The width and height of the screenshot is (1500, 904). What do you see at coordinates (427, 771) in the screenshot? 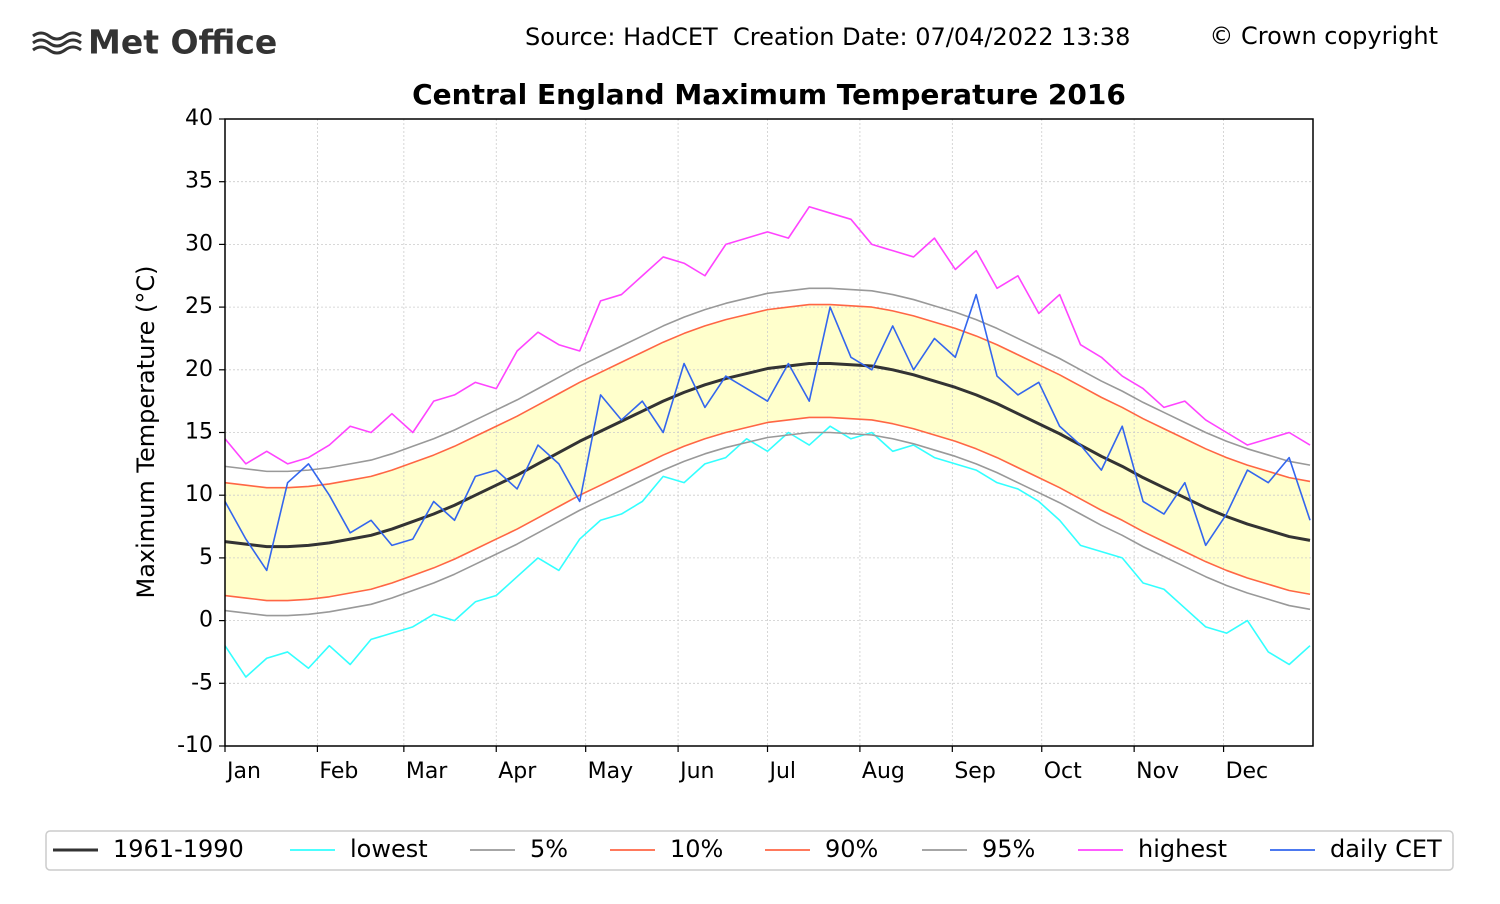
I see `x-tick-label: Mar` at bounding box center [427, 771].